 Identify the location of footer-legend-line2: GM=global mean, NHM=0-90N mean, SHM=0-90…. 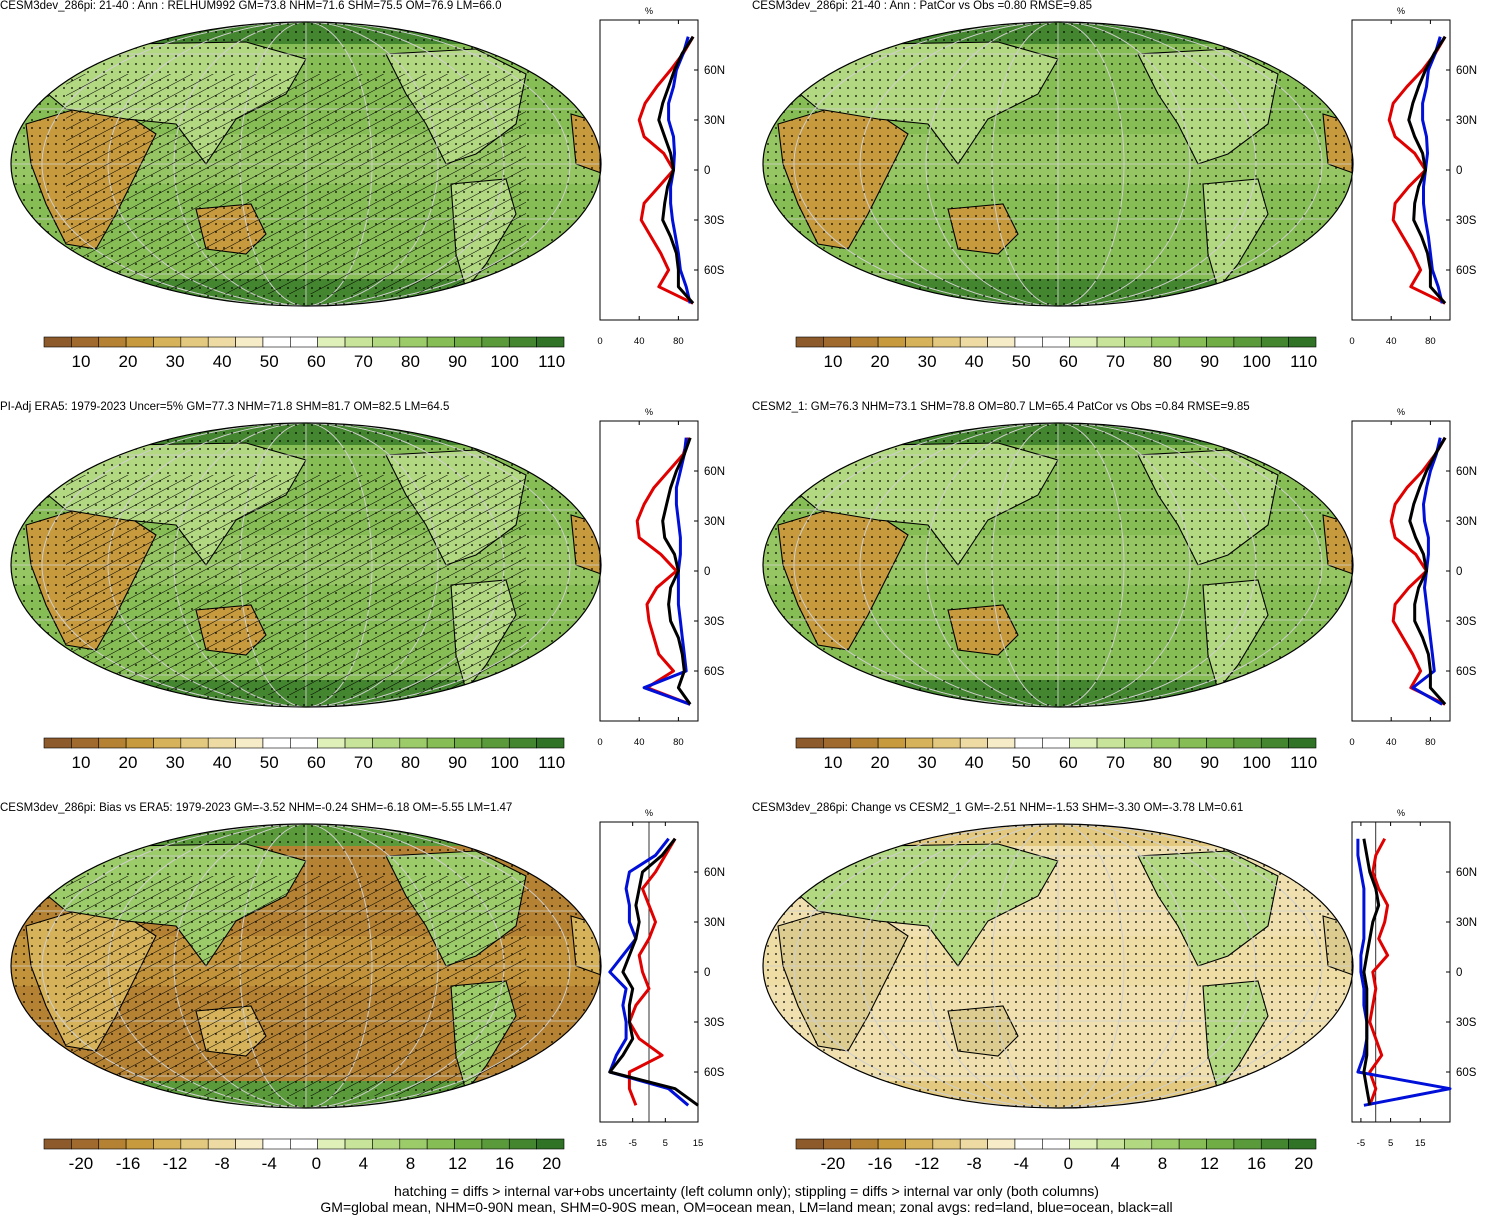
(746, 1207).